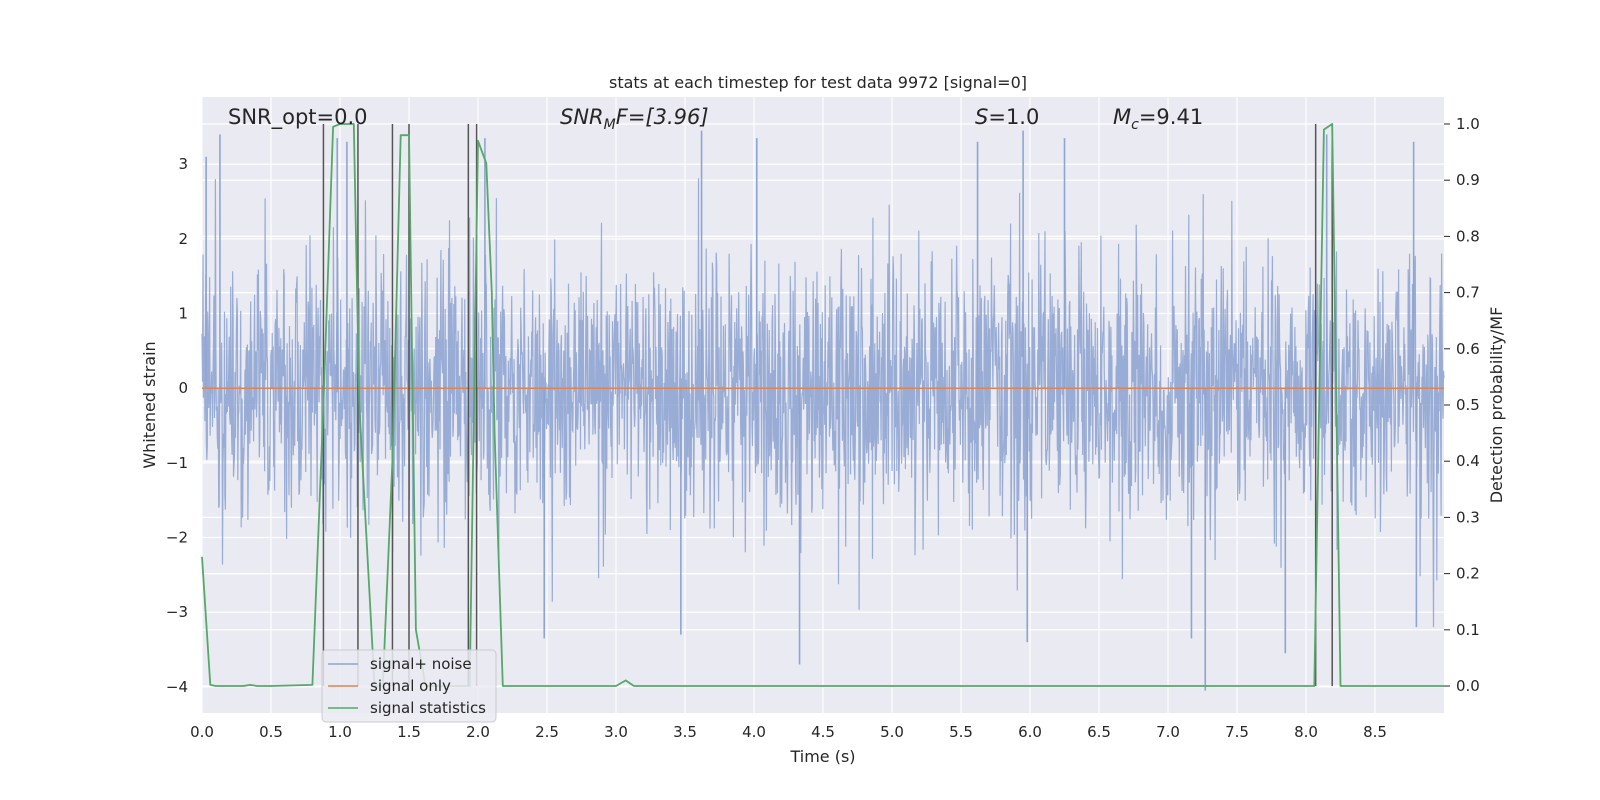 The height and width of the screenshot is (800, 1600). I want to click on y-axis-ticks: −4 −3 −2 −1 0 1 2 3, so click(177, 425).